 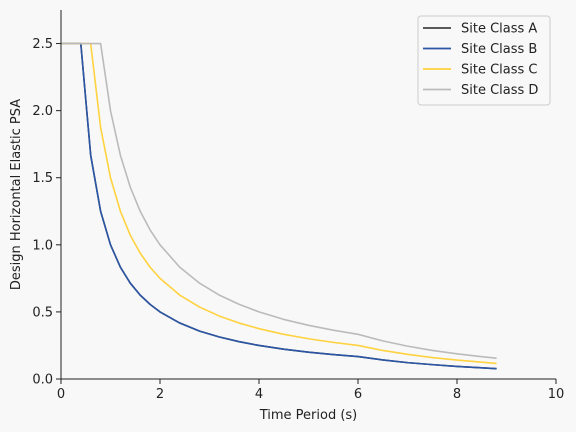 What do you see at coordinates (259, 394) in the screenshot?
I see `x-tick-label: 4` at bounding box center [259, 394].